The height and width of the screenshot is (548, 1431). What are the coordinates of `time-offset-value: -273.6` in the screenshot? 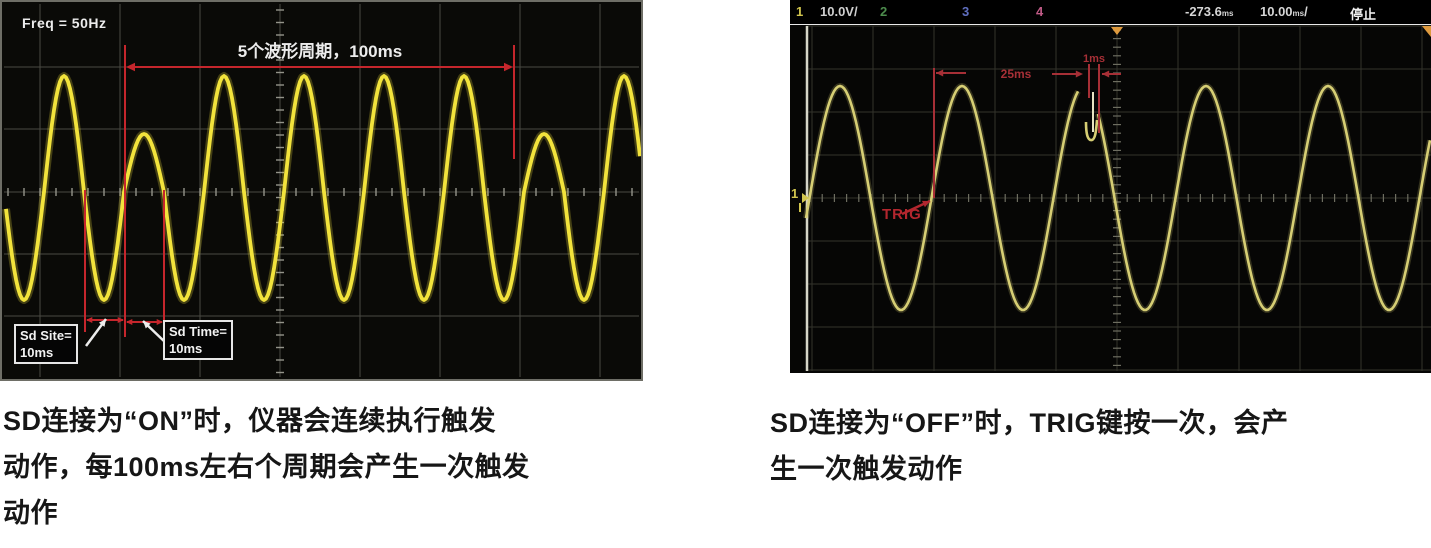 It's located at (1203, 11).